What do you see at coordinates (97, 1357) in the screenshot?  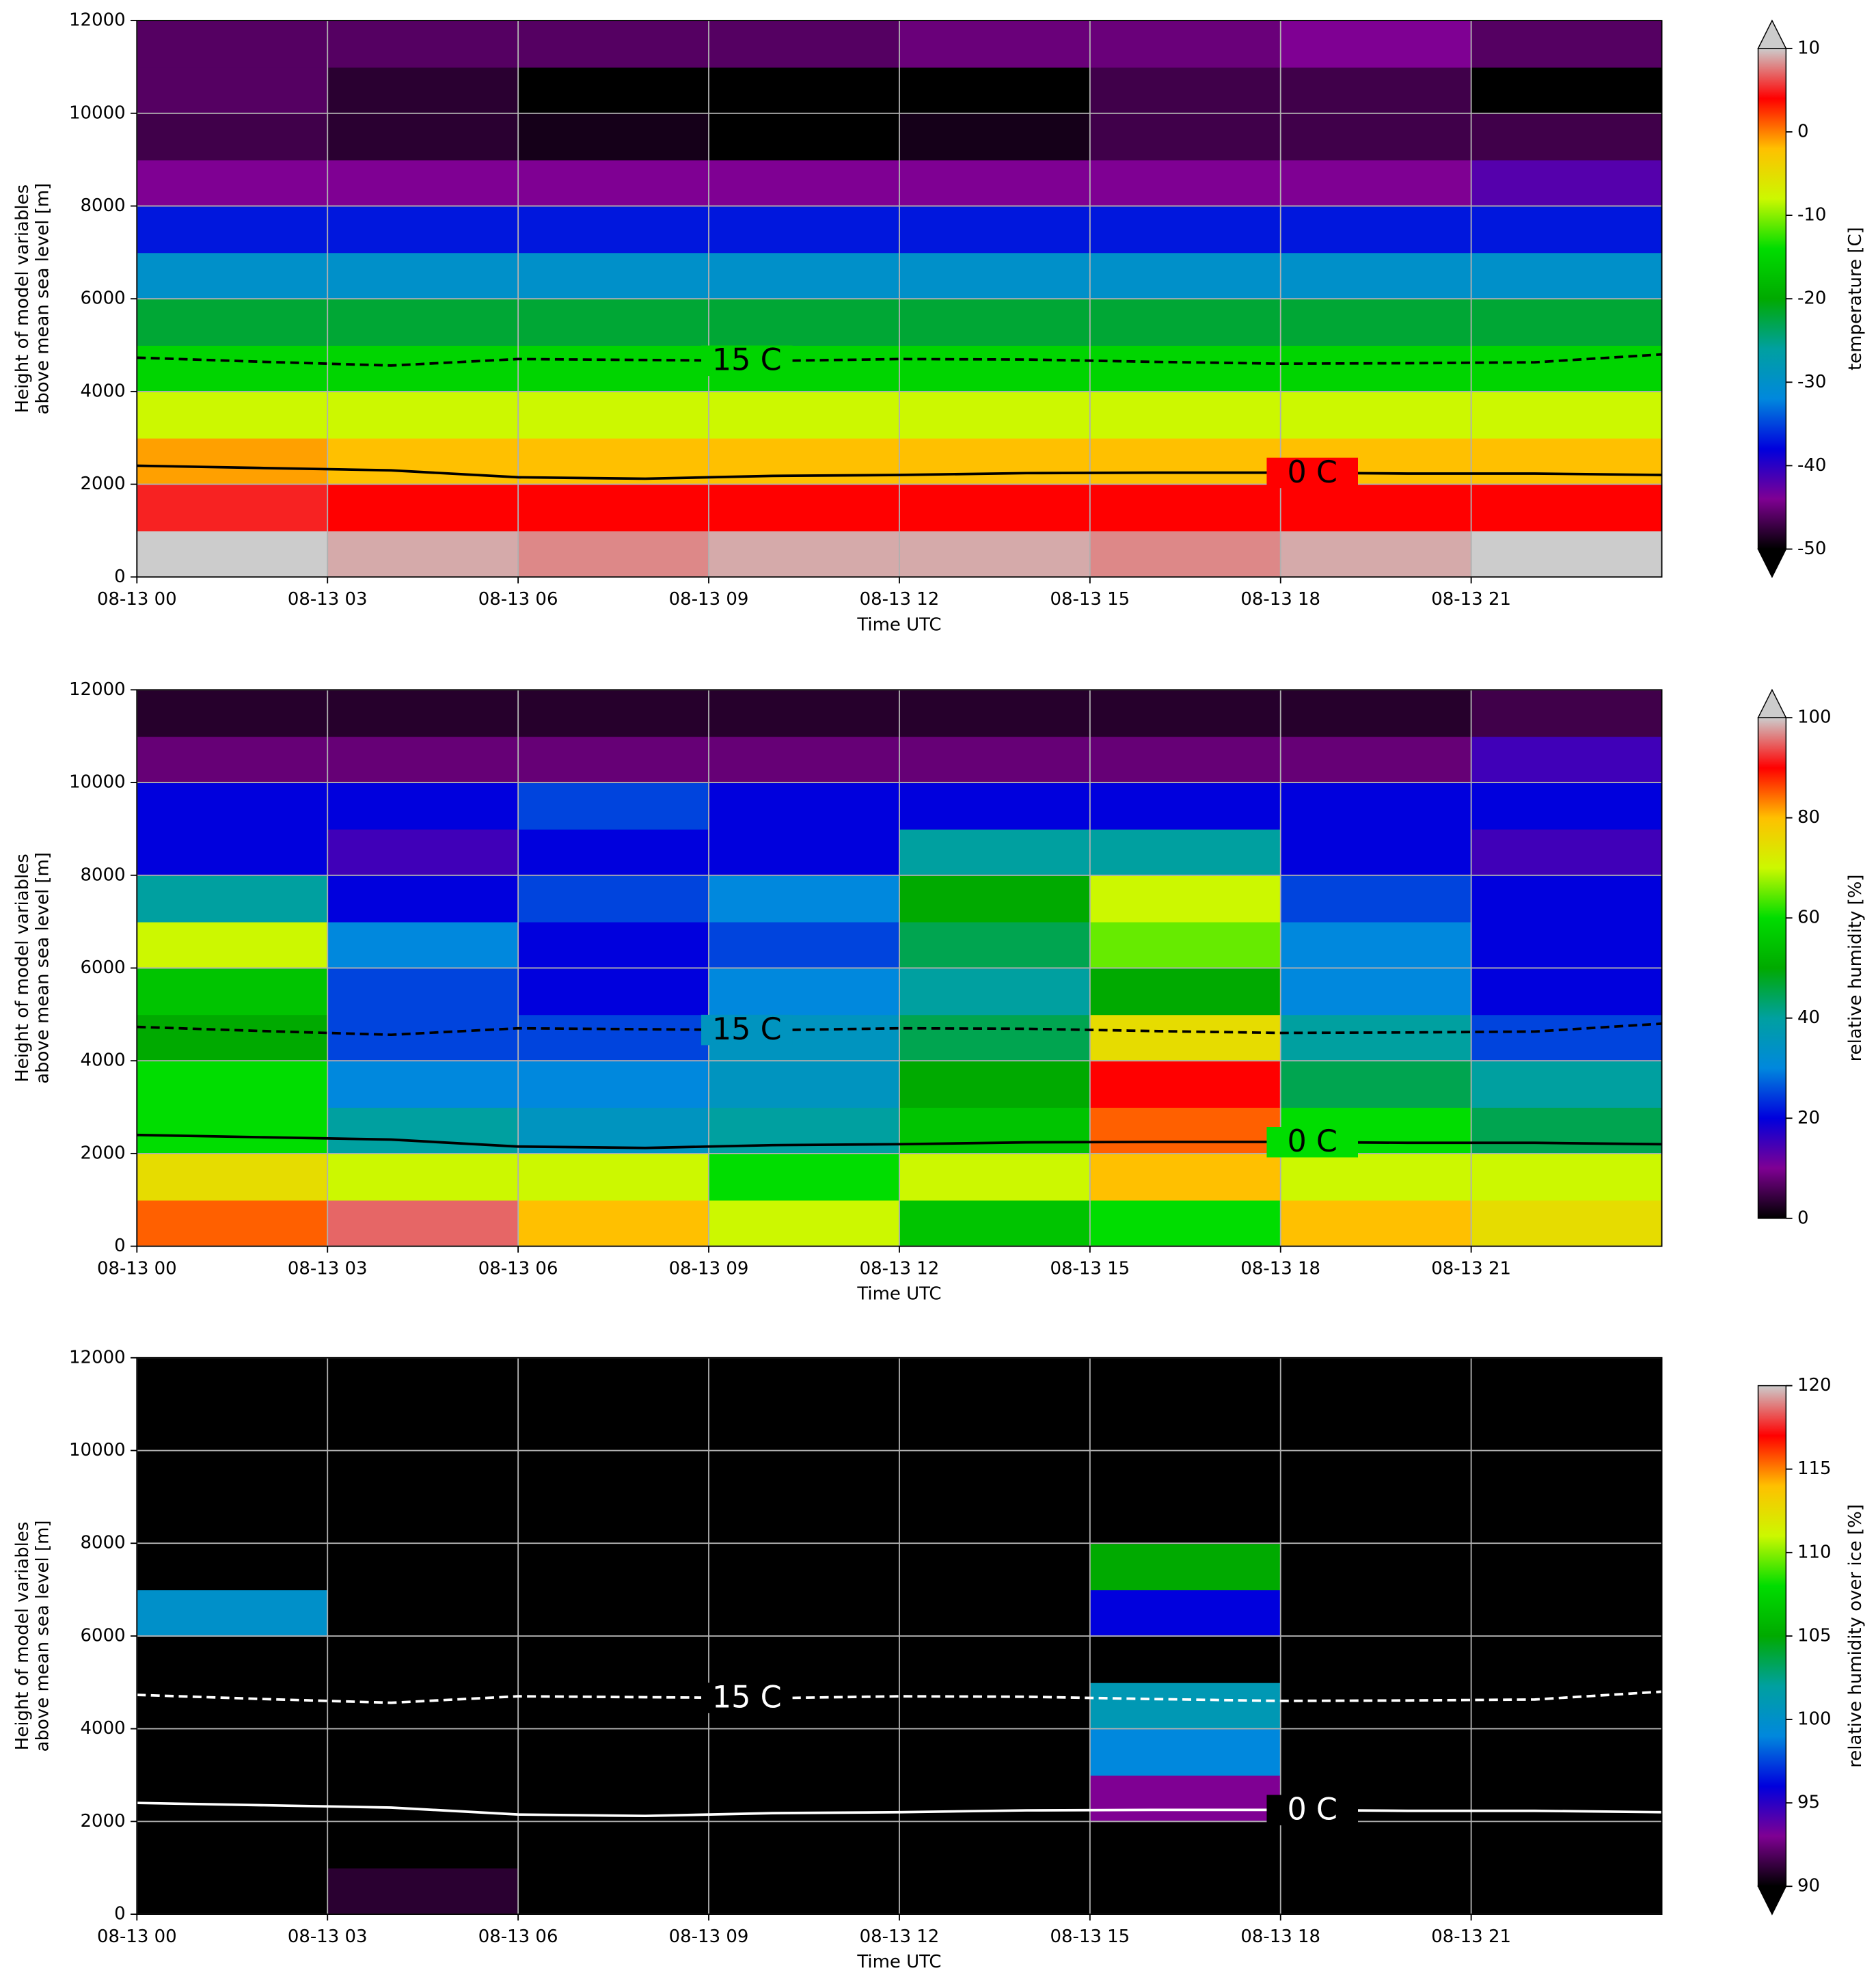 I see `y-tick-label: 12000` at bounding box center [97, 1357].